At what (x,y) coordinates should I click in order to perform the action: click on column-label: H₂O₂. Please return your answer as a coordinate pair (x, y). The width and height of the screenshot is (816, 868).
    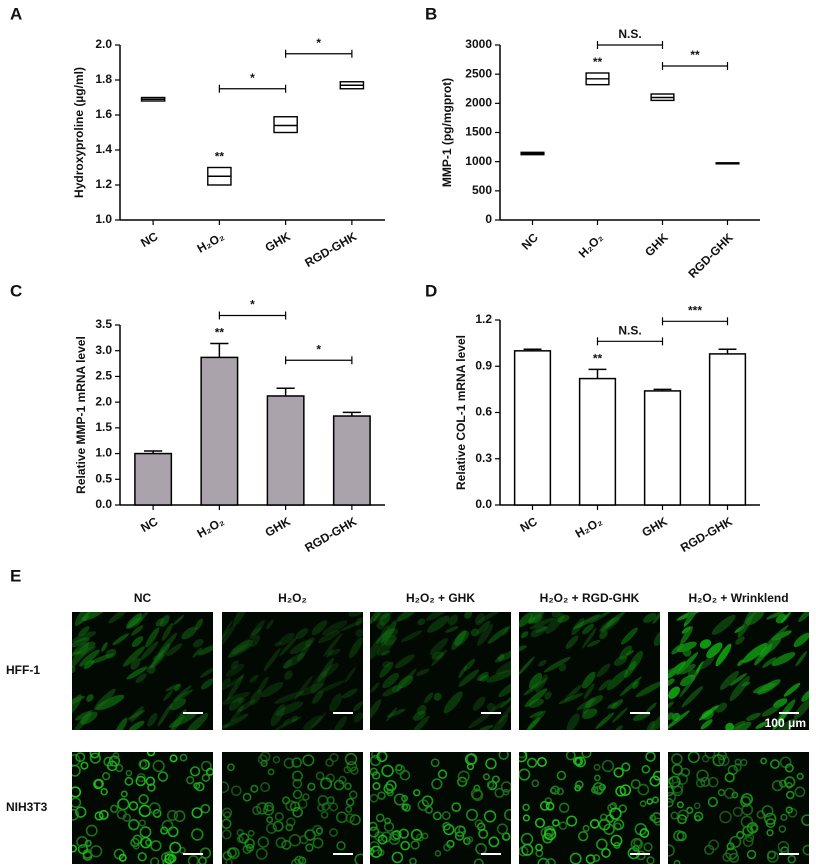
    Looking at the image, I should click on (292, 598).